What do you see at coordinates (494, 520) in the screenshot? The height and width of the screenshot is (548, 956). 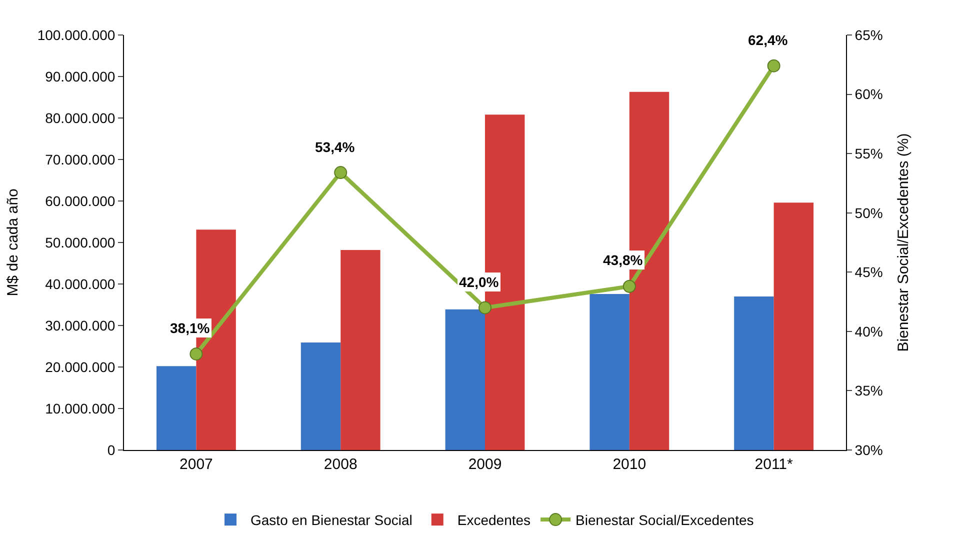 I see `legend-label: Excedentes` at bounding box center [494, 520].